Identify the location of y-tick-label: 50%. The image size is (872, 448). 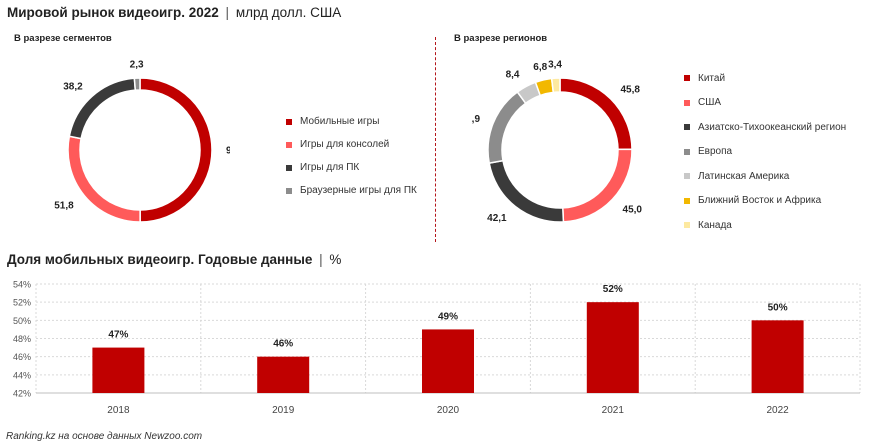
(22, 321).